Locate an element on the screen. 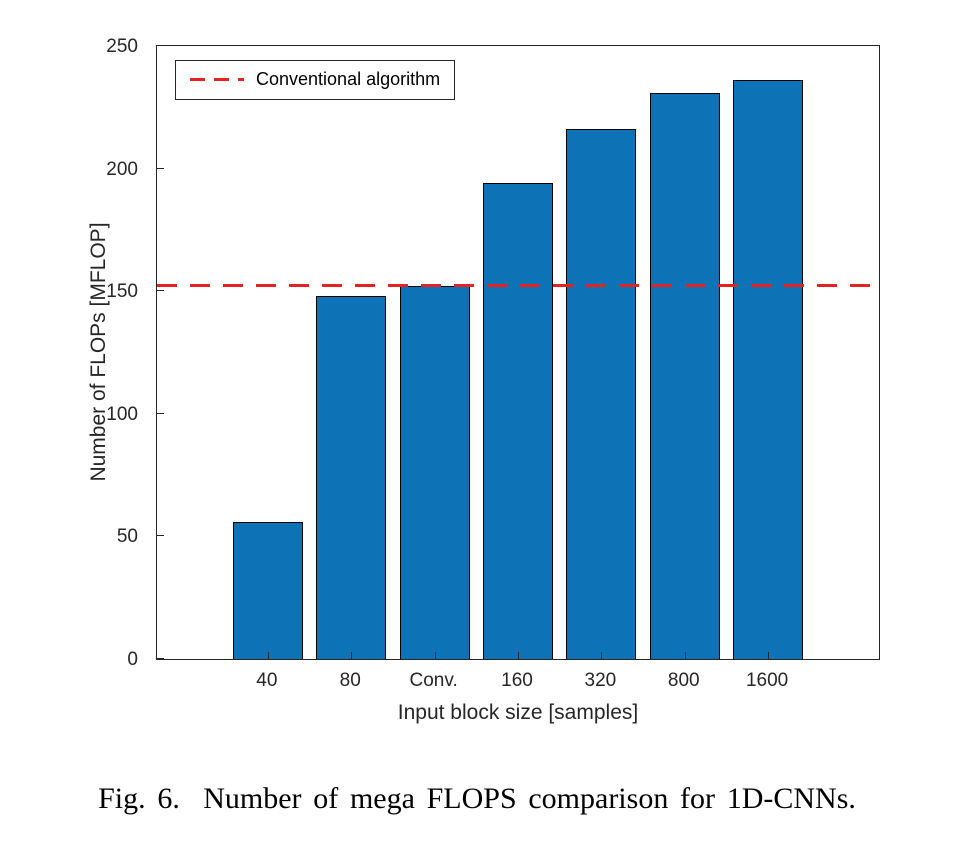 Image resolution: width=954 pixels, height=860 pixels. y-tick-250: 250 is located at coordinates (122, 46).